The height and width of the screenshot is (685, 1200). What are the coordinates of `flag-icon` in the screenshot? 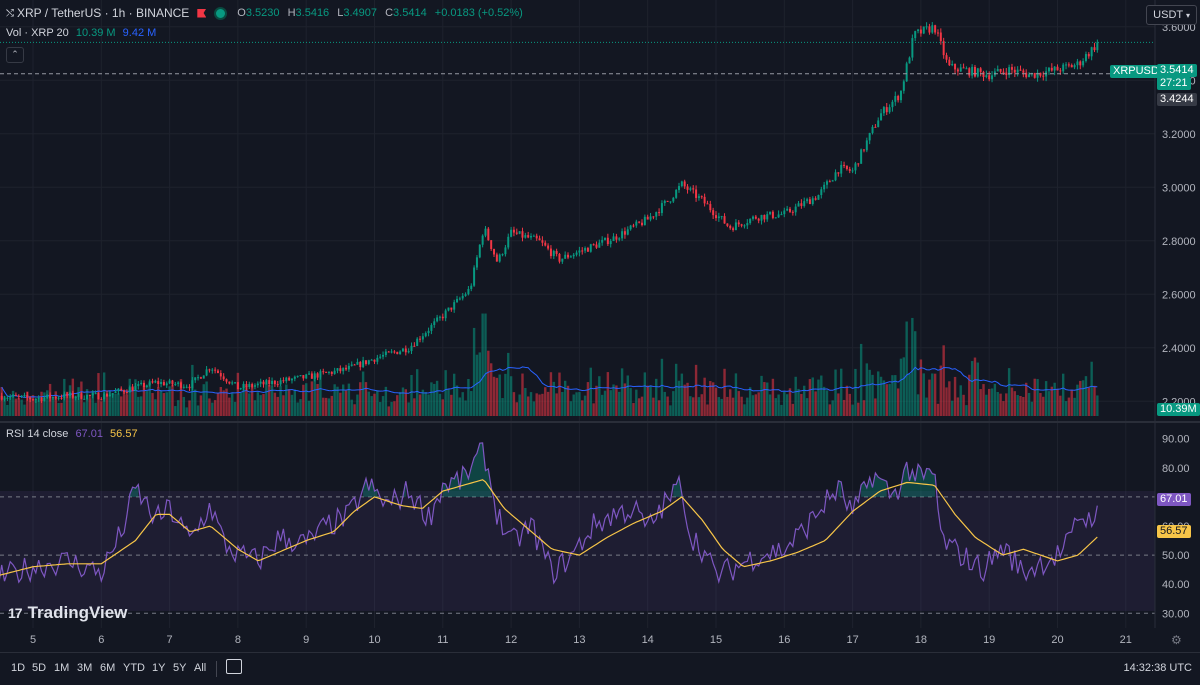 It's located at (202, 13).